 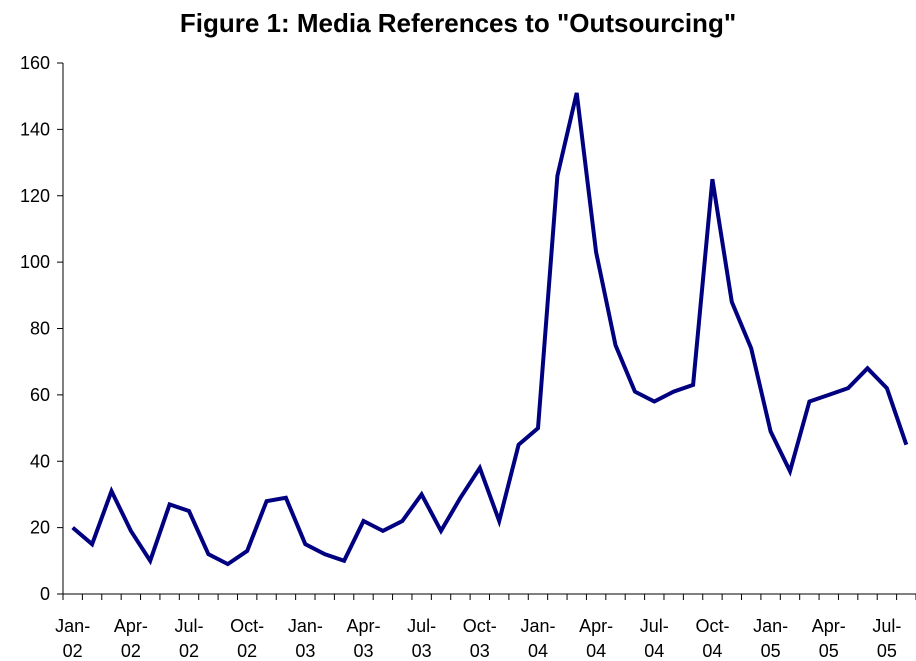 What do you see at coordinates (40, 461) in the screenshot?
I see `y-tick-label: 40` at bounding box center [40, 461].